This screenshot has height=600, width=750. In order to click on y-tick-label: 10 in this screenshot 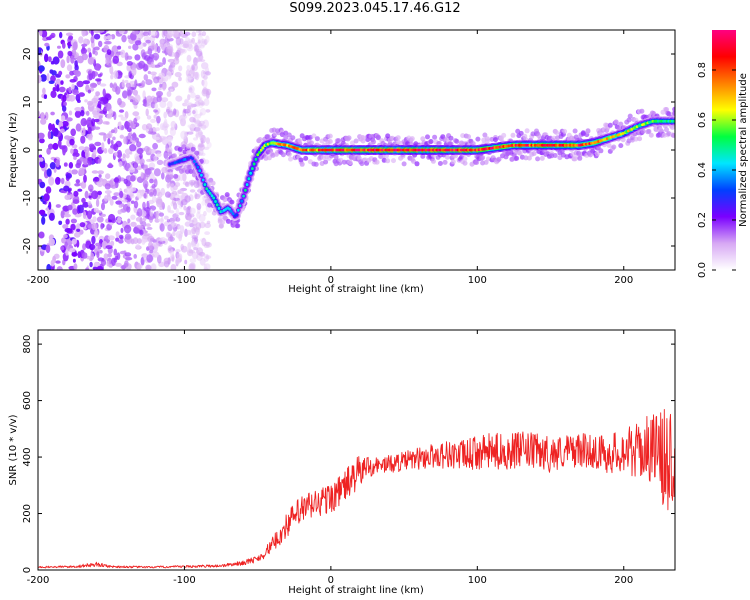, I will do `click(27, 102)`.